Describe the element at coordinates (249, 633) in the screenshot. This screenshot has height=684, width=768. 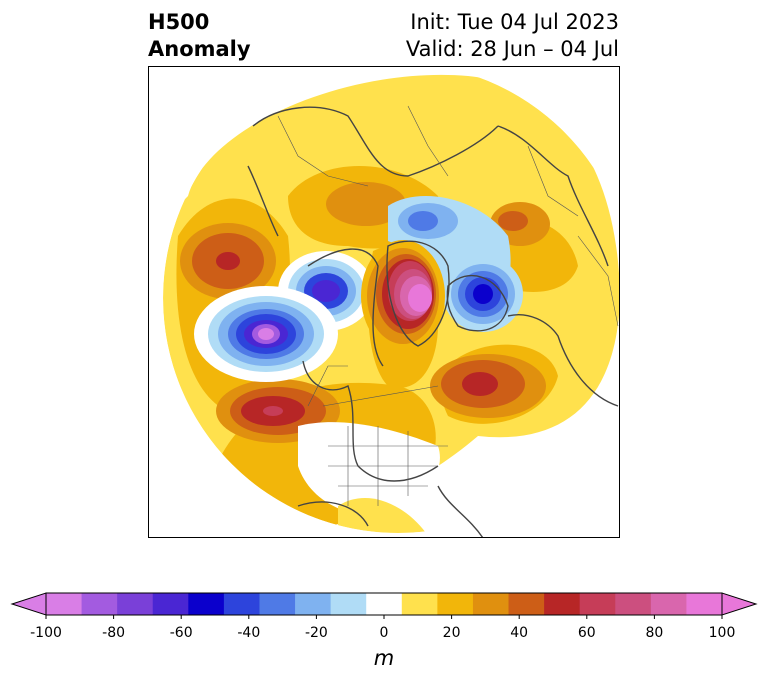
I see `colorbar-tick-label: -40` at that location.